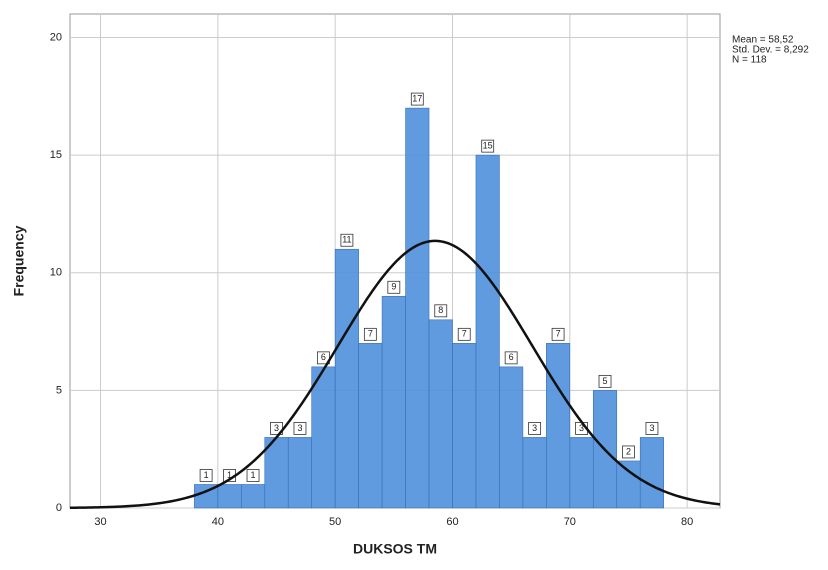 This screenshot has height=570, width=828. I want to click on y-tick-label: 20, so click(56, 37).